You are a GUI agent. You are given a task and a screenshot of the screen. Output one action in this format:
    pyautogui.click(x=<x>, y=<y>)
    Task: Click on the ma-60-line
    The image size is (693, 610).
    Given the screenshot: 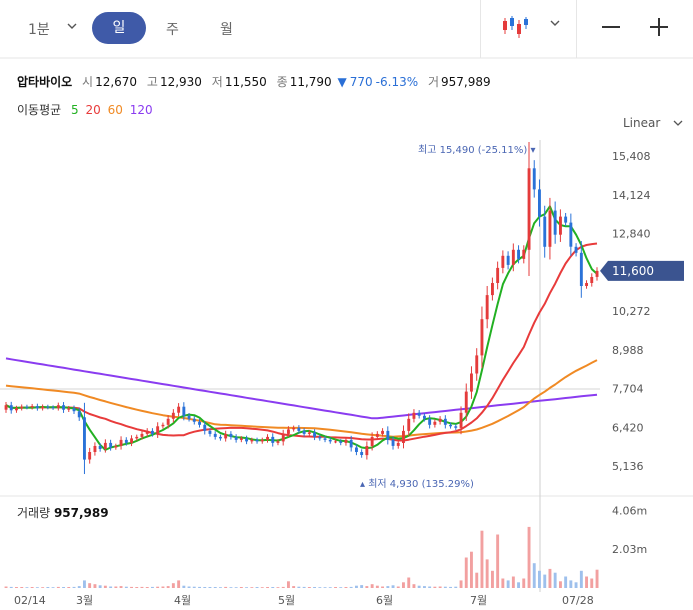 What is the action you would take?
    pyautogui.click(x=301, y=398)
    